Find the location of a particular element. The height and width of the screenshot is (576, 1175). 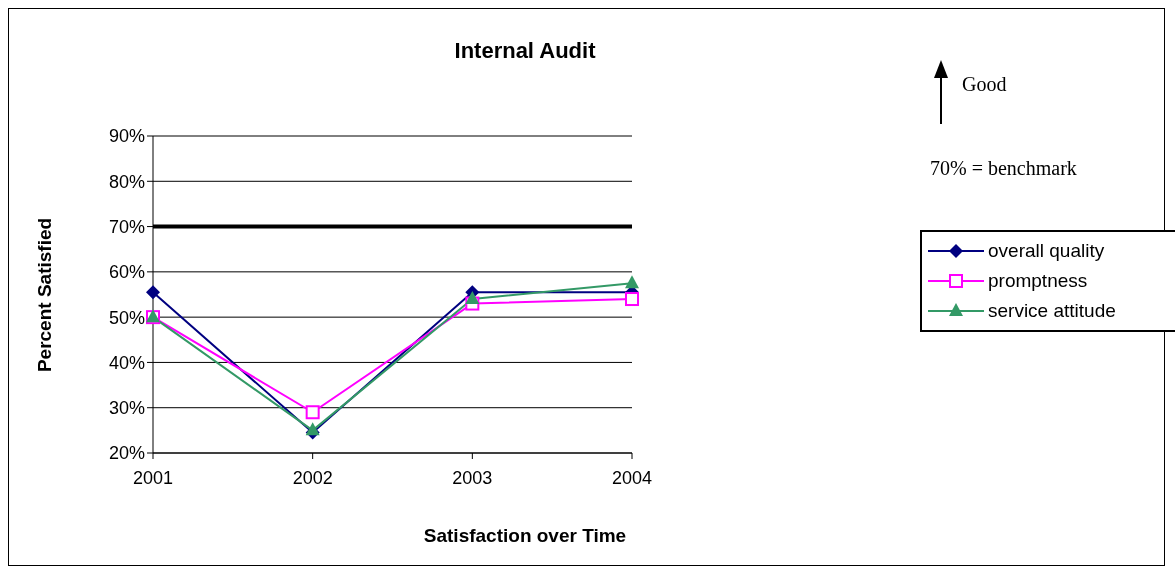

text: 70% = benchmark is located at coordinates (1003, 168).